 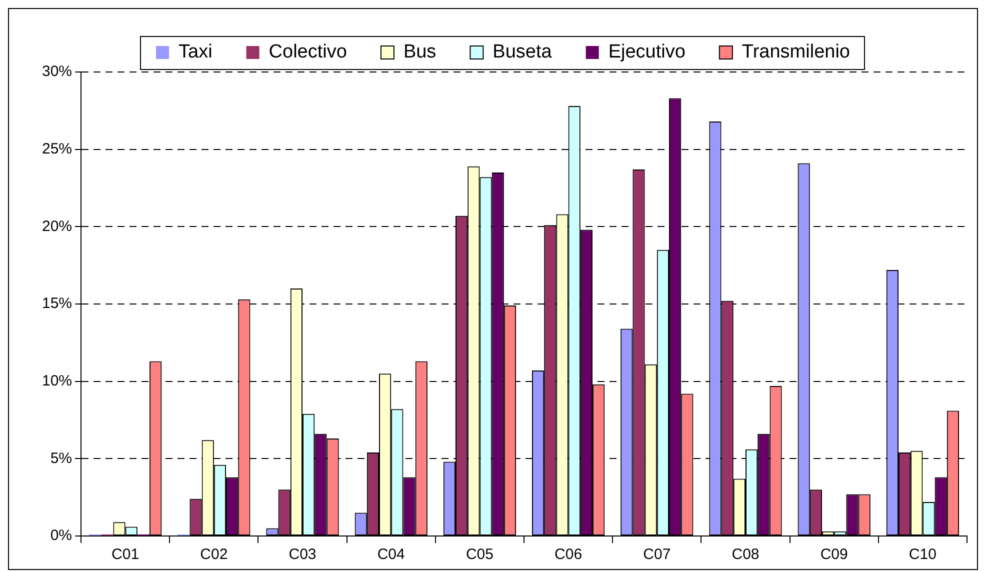 What do you see at coordinates (57, 303) in the screenshot?
I see `y-tick-label: 15%` at bounding box center [57, 303].